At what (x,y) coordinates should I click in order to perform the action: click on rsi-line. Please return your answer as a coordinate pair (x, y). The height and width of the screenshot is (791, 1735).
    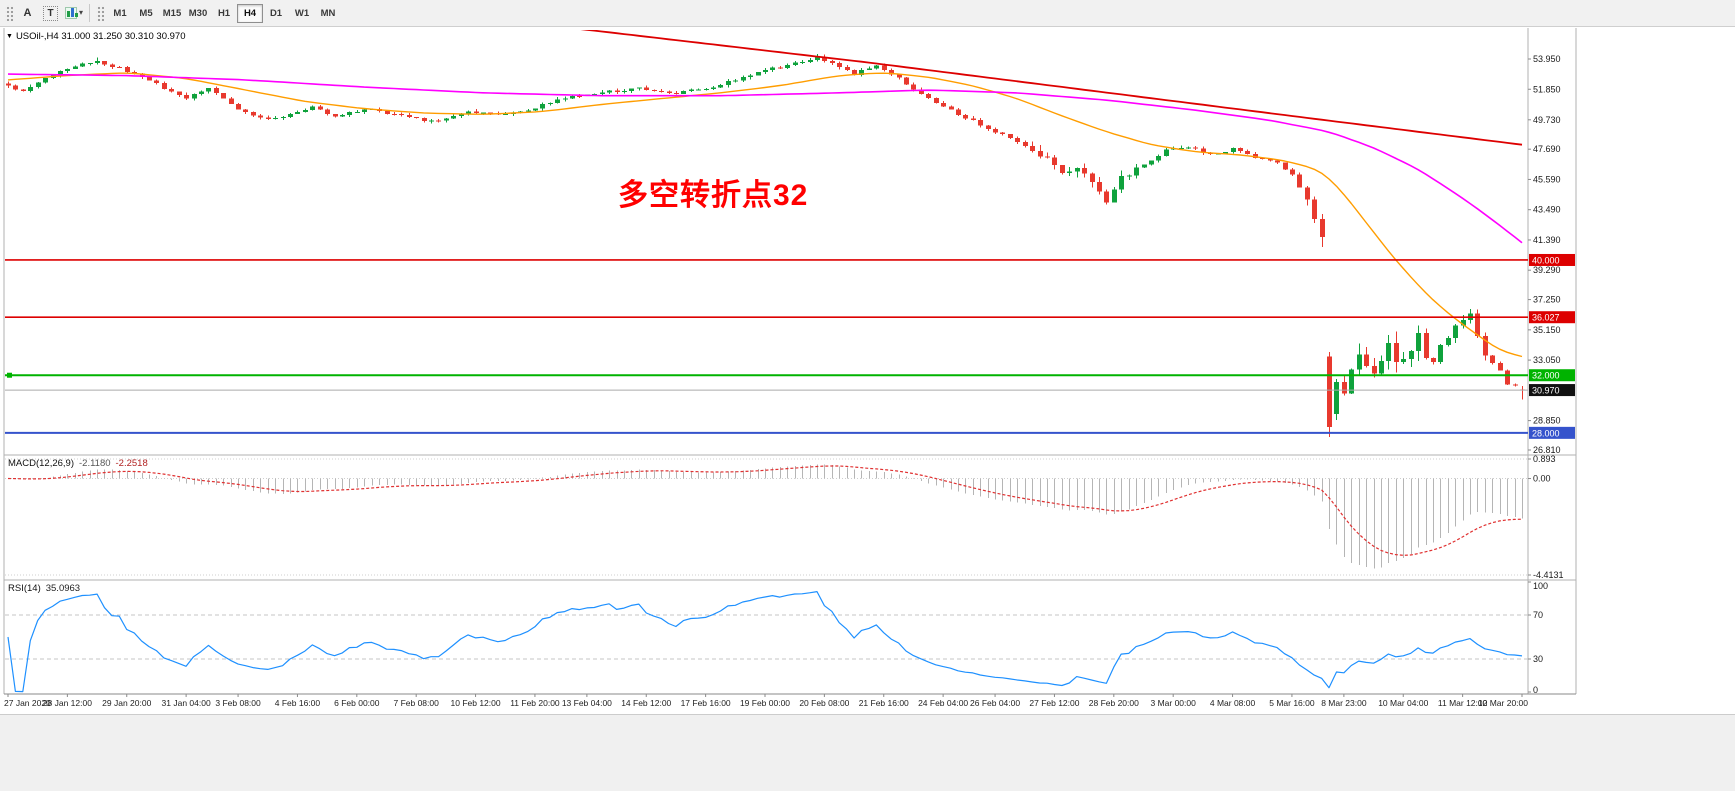
    Looking at the image, I should click on (765, 641).